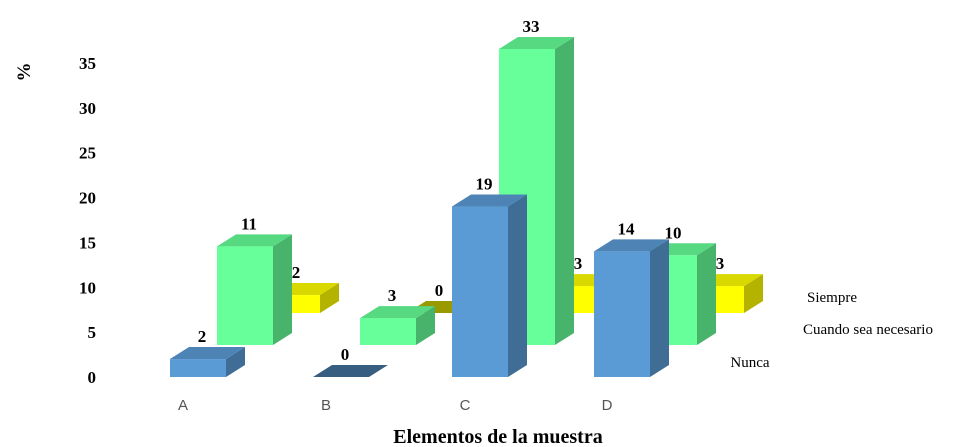  What do you see at coordinates (87, 108) in the screenshot?
I see `y-tick-label: 30` at bounding box center [87, 108].